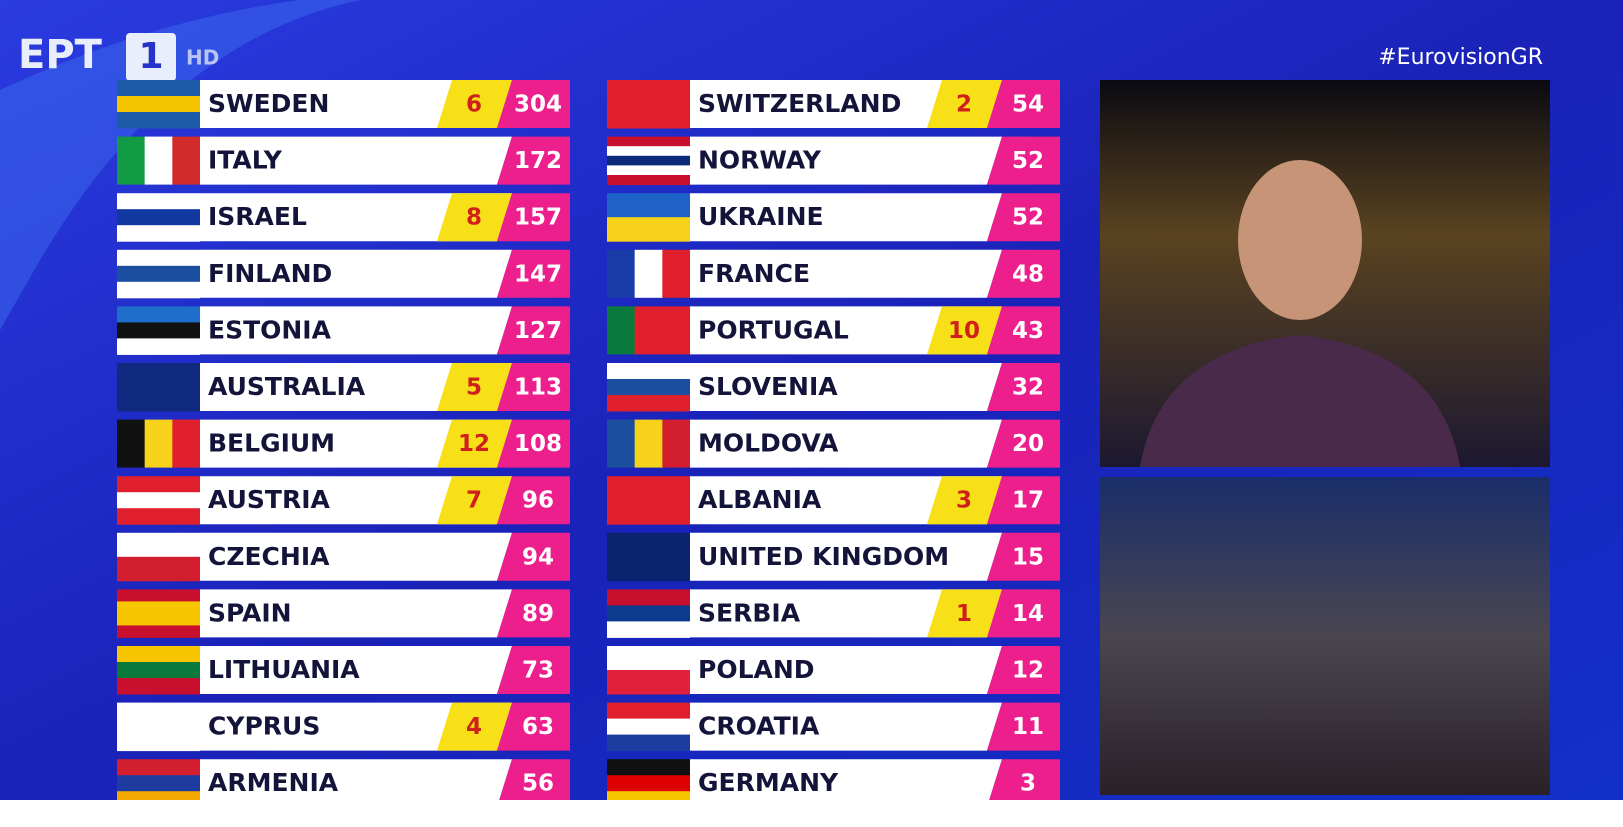 The width and height of the screenshot is (1623, 827). I want to click on total: 32, so click(1028, 388).